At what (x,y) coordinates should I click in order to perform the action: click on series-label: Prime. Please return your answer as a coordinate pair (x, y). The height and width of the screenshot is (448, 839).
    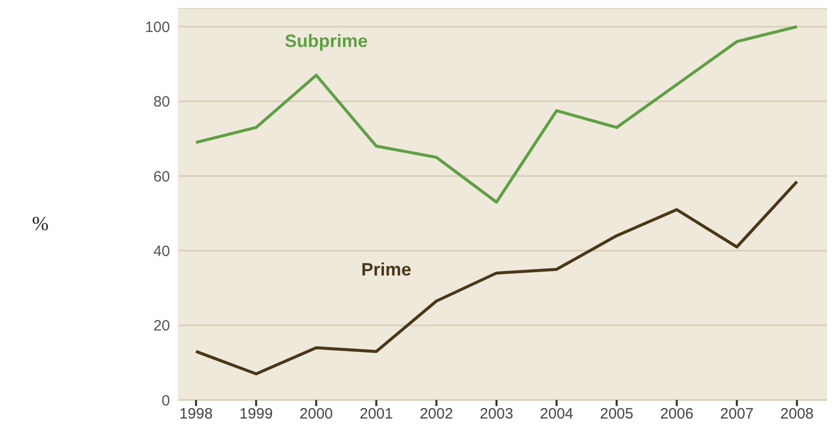
    Looking at the image, I should click on (386, 269).